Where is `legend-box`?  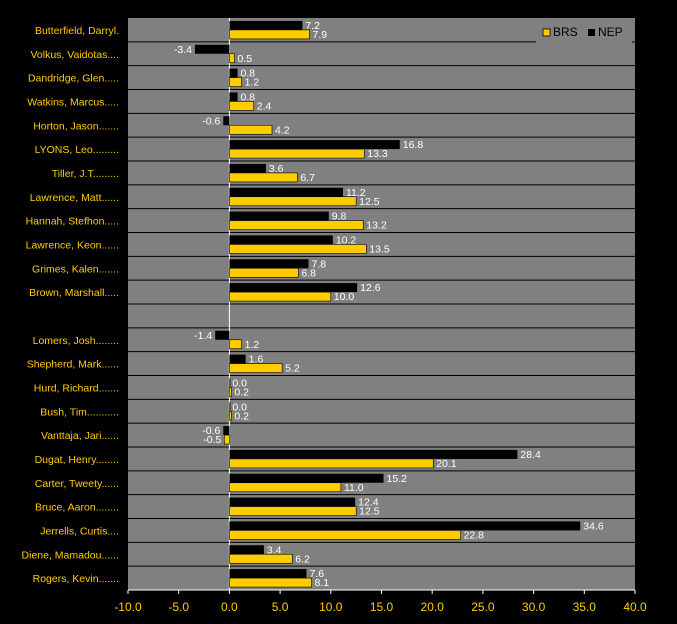 legend-box is located at coordinates (584, 32).